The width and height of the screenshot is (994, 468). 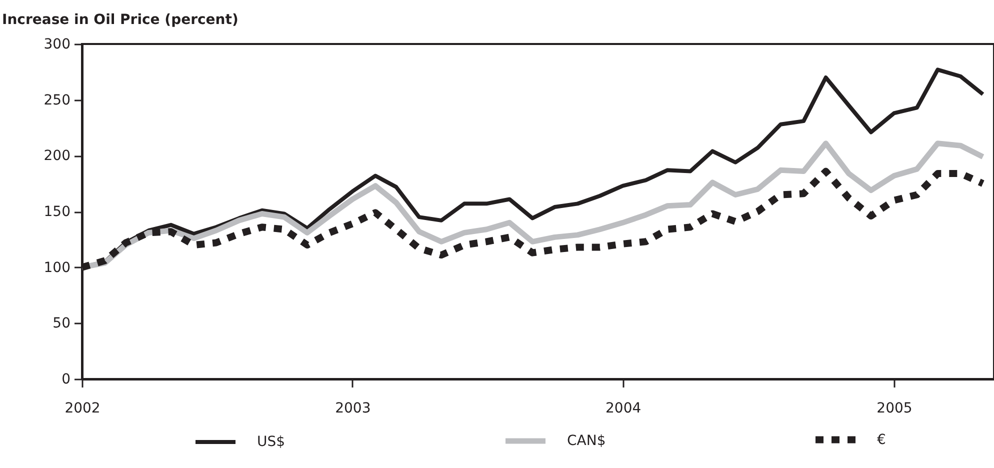 I want to click on legend-label: US$, so click(x=271, y=442).